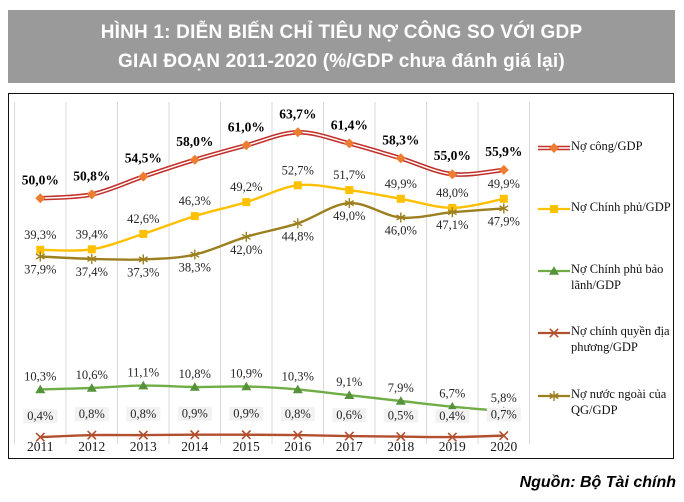 The height and width of the screenshot is (502, 684). What do you see at coordinates (401, 388) in the screenshot?
I see `data-label: 7,9%` at bounding box center [401, 388].